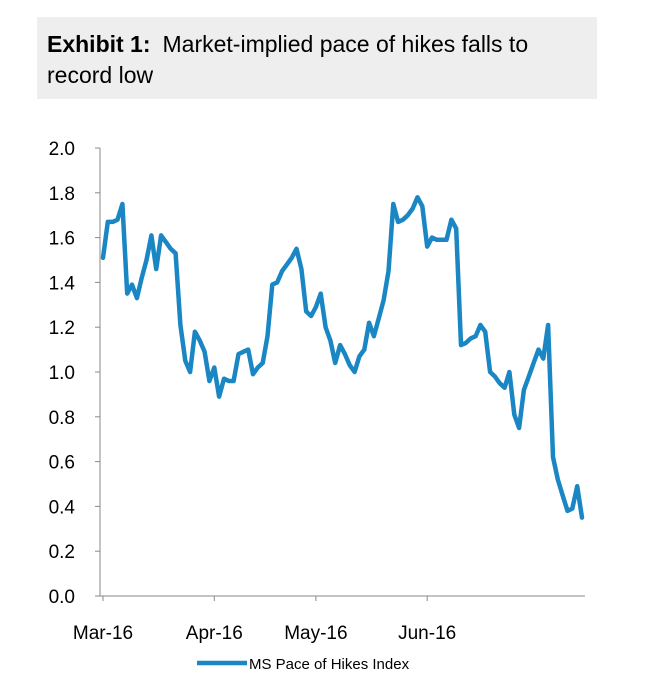  Describe the element at coordinates (62, 328) in the screenshot. I see `y-tick-label: 1.2` at that location.